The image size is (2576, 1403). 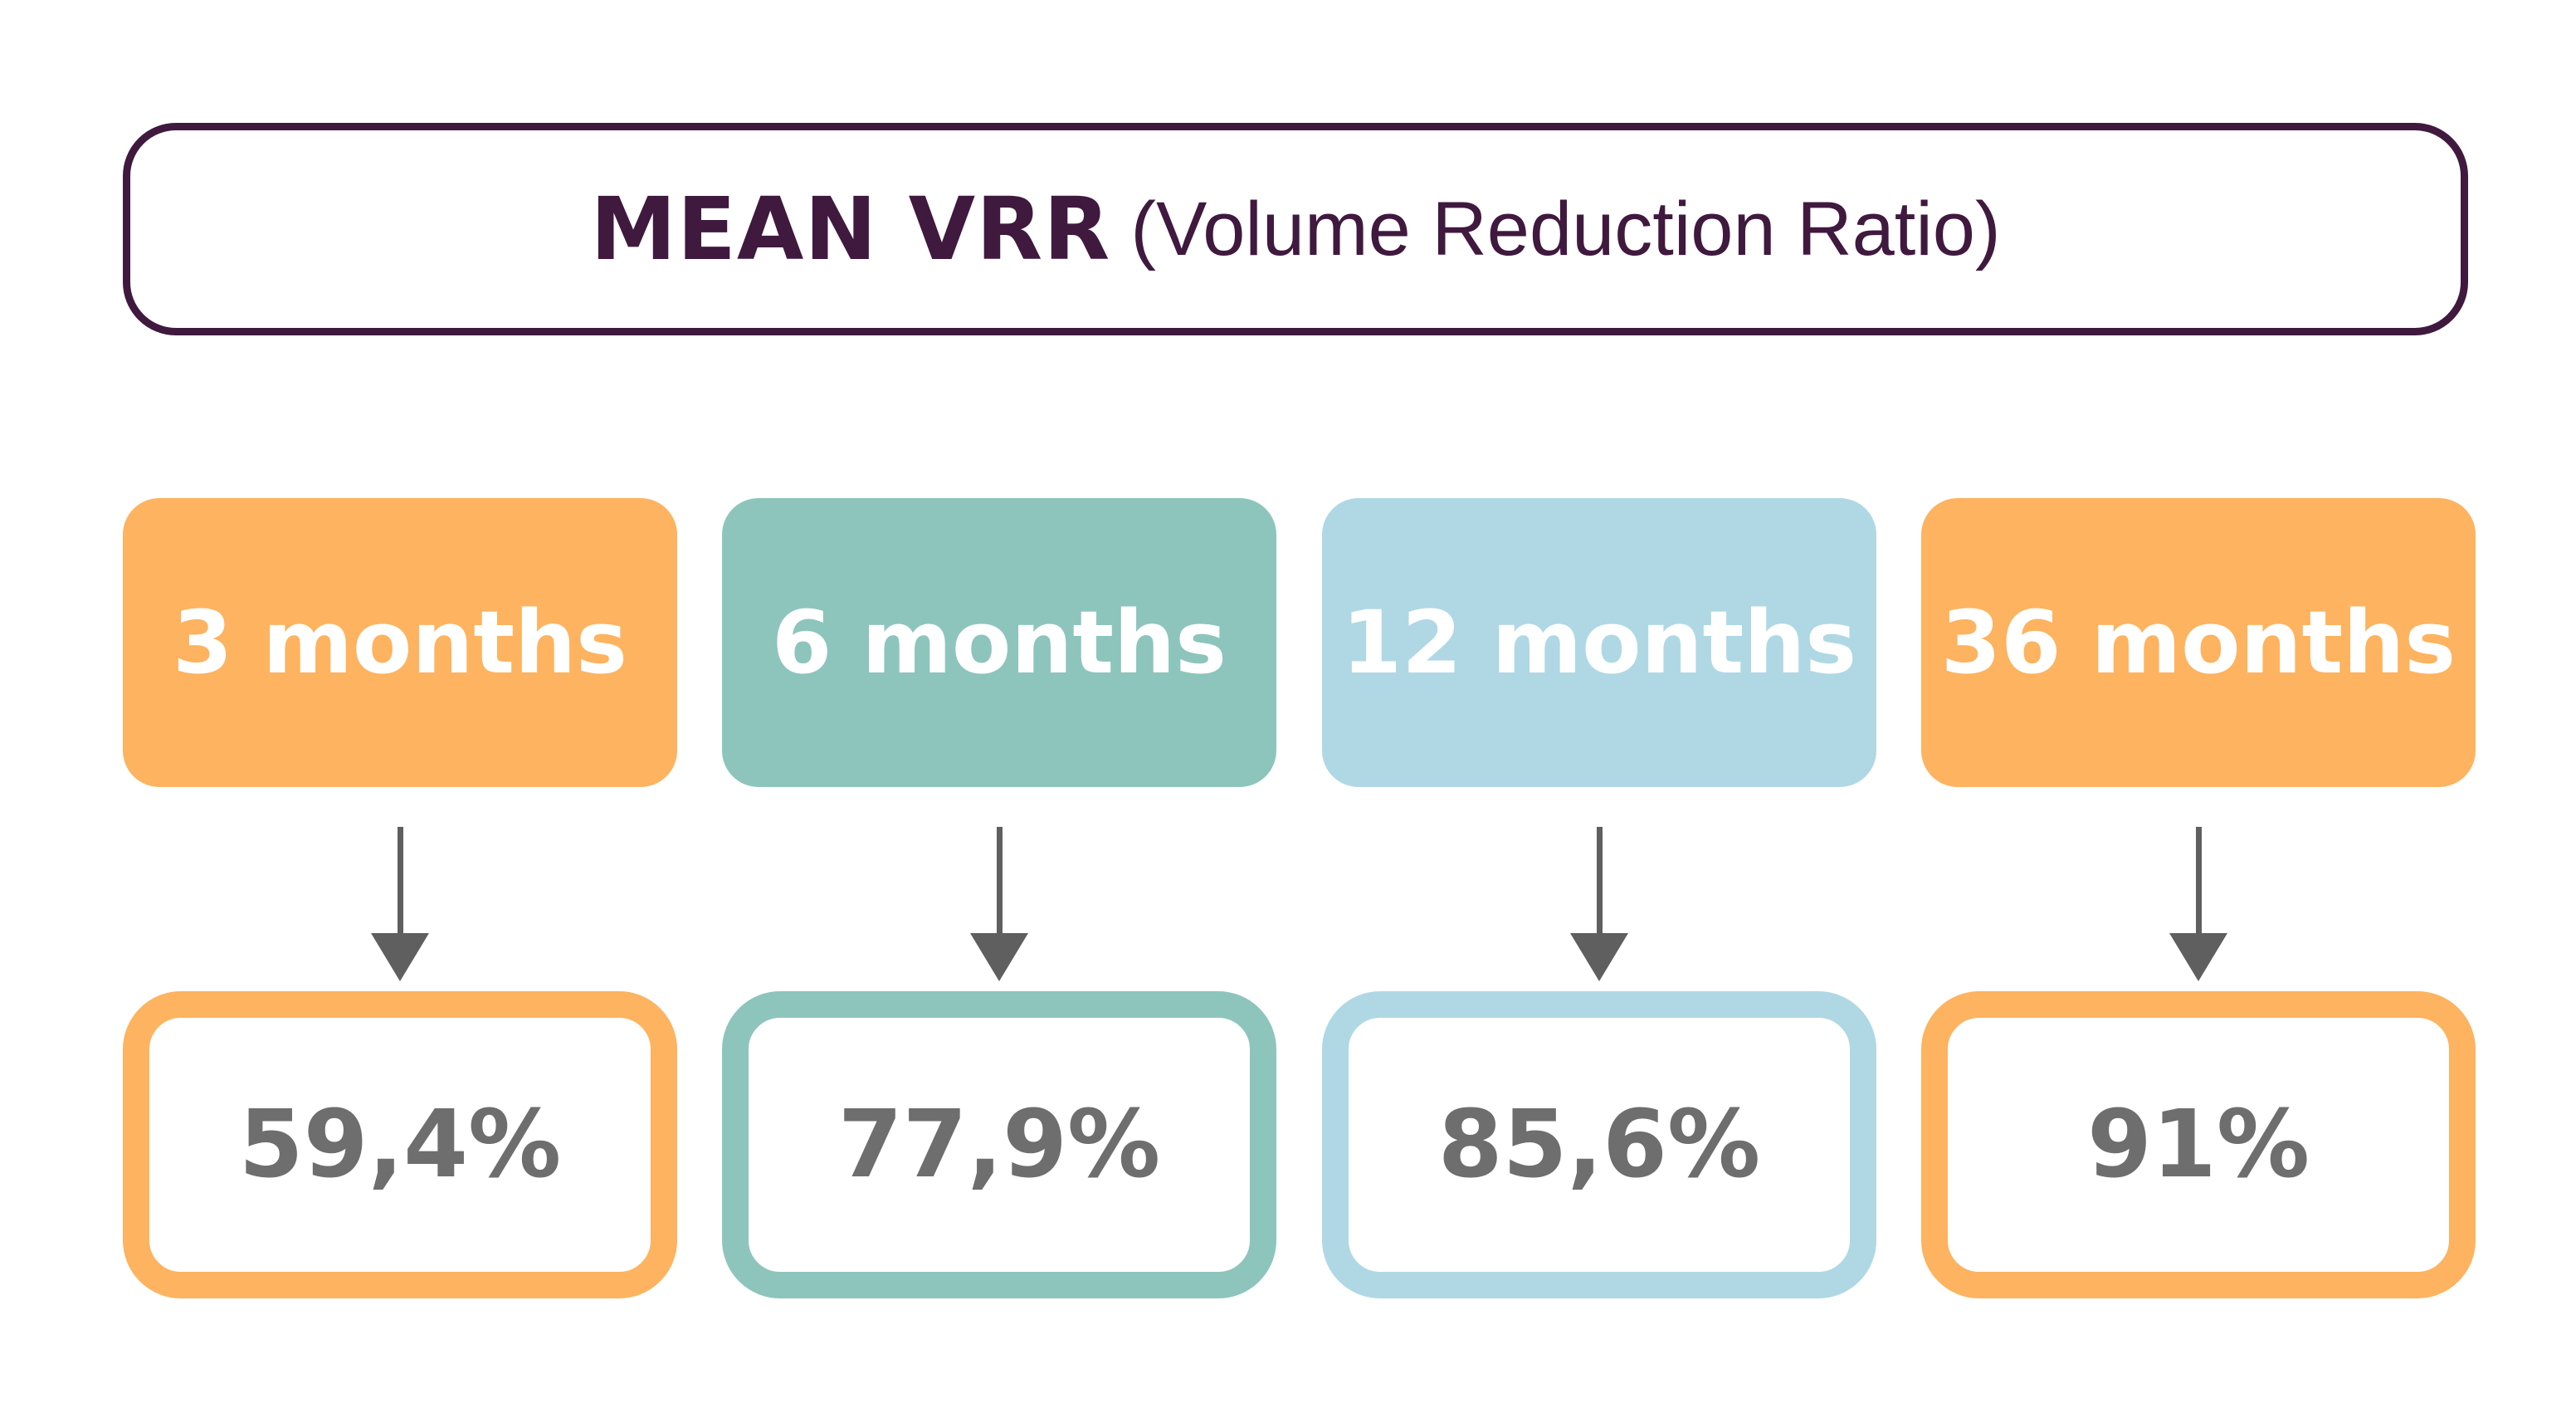 I want to click on title-main: MEAN VRR, so click(x=851, y=229).